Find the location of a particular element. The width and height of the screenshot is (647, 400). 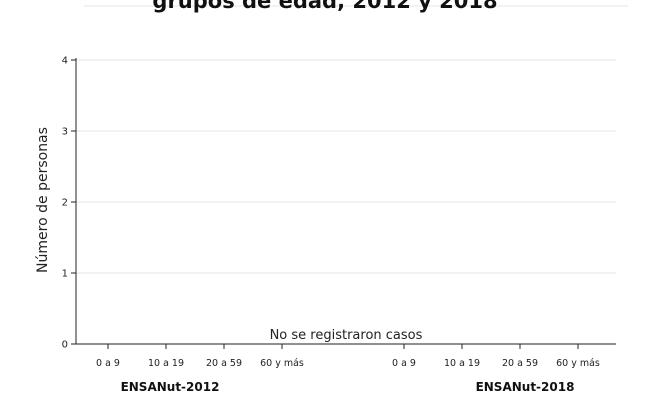

group-label: ENSANut-2018 is located at coordinates (525, 387).